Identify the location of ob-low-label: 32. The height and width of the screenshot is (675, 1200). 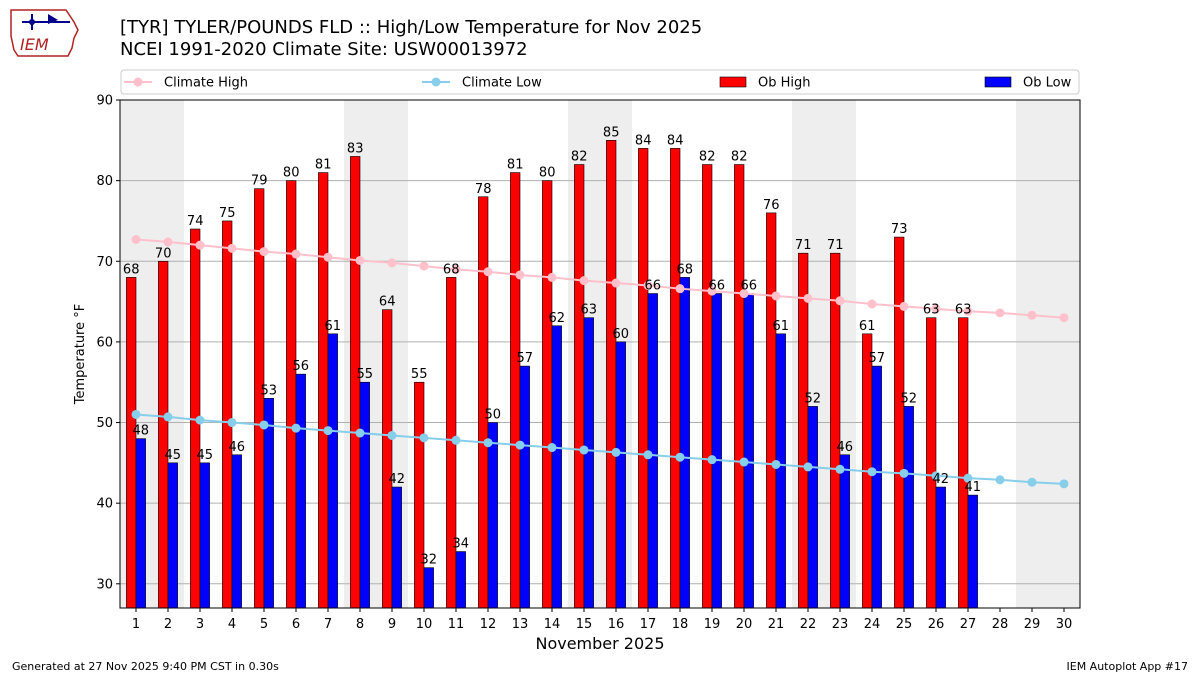
(429, 560).